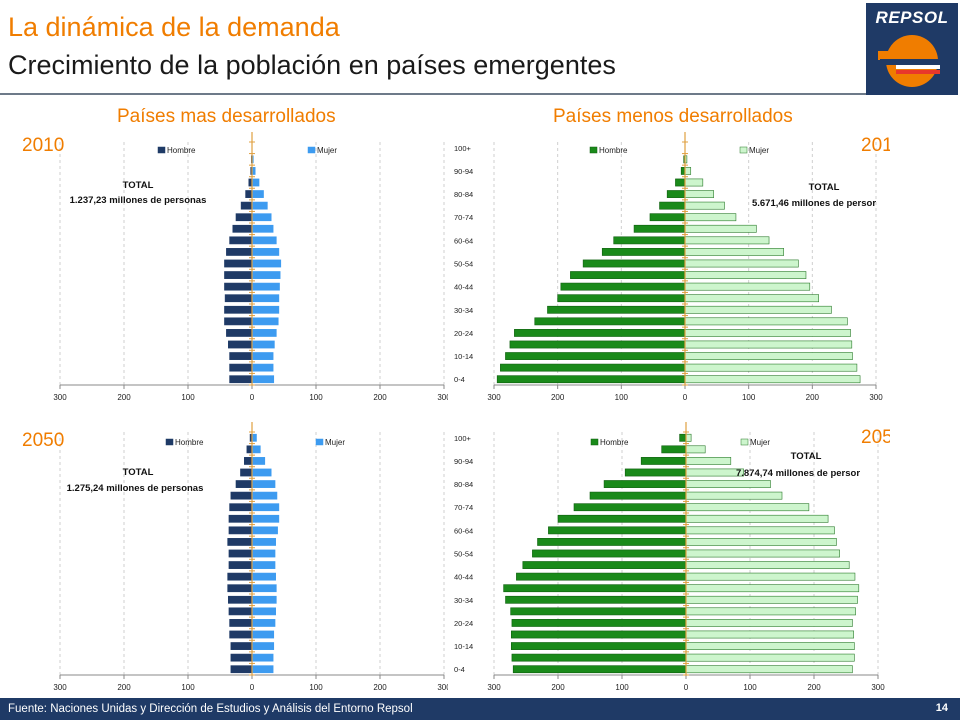 The height and width of the screenshot is (720, 960). I want to click on legend-label-mujer: Mujer, so click(335, 442).